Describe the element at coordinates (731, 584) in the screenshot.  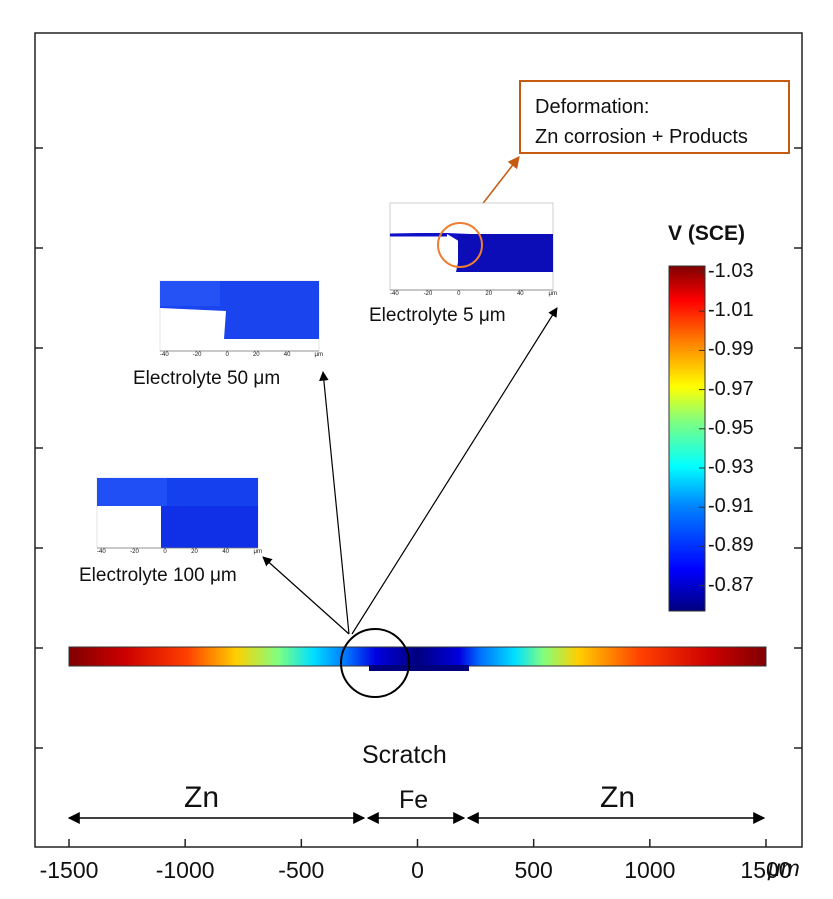
I see `colorbar-tick-label: -0.87` at that location.